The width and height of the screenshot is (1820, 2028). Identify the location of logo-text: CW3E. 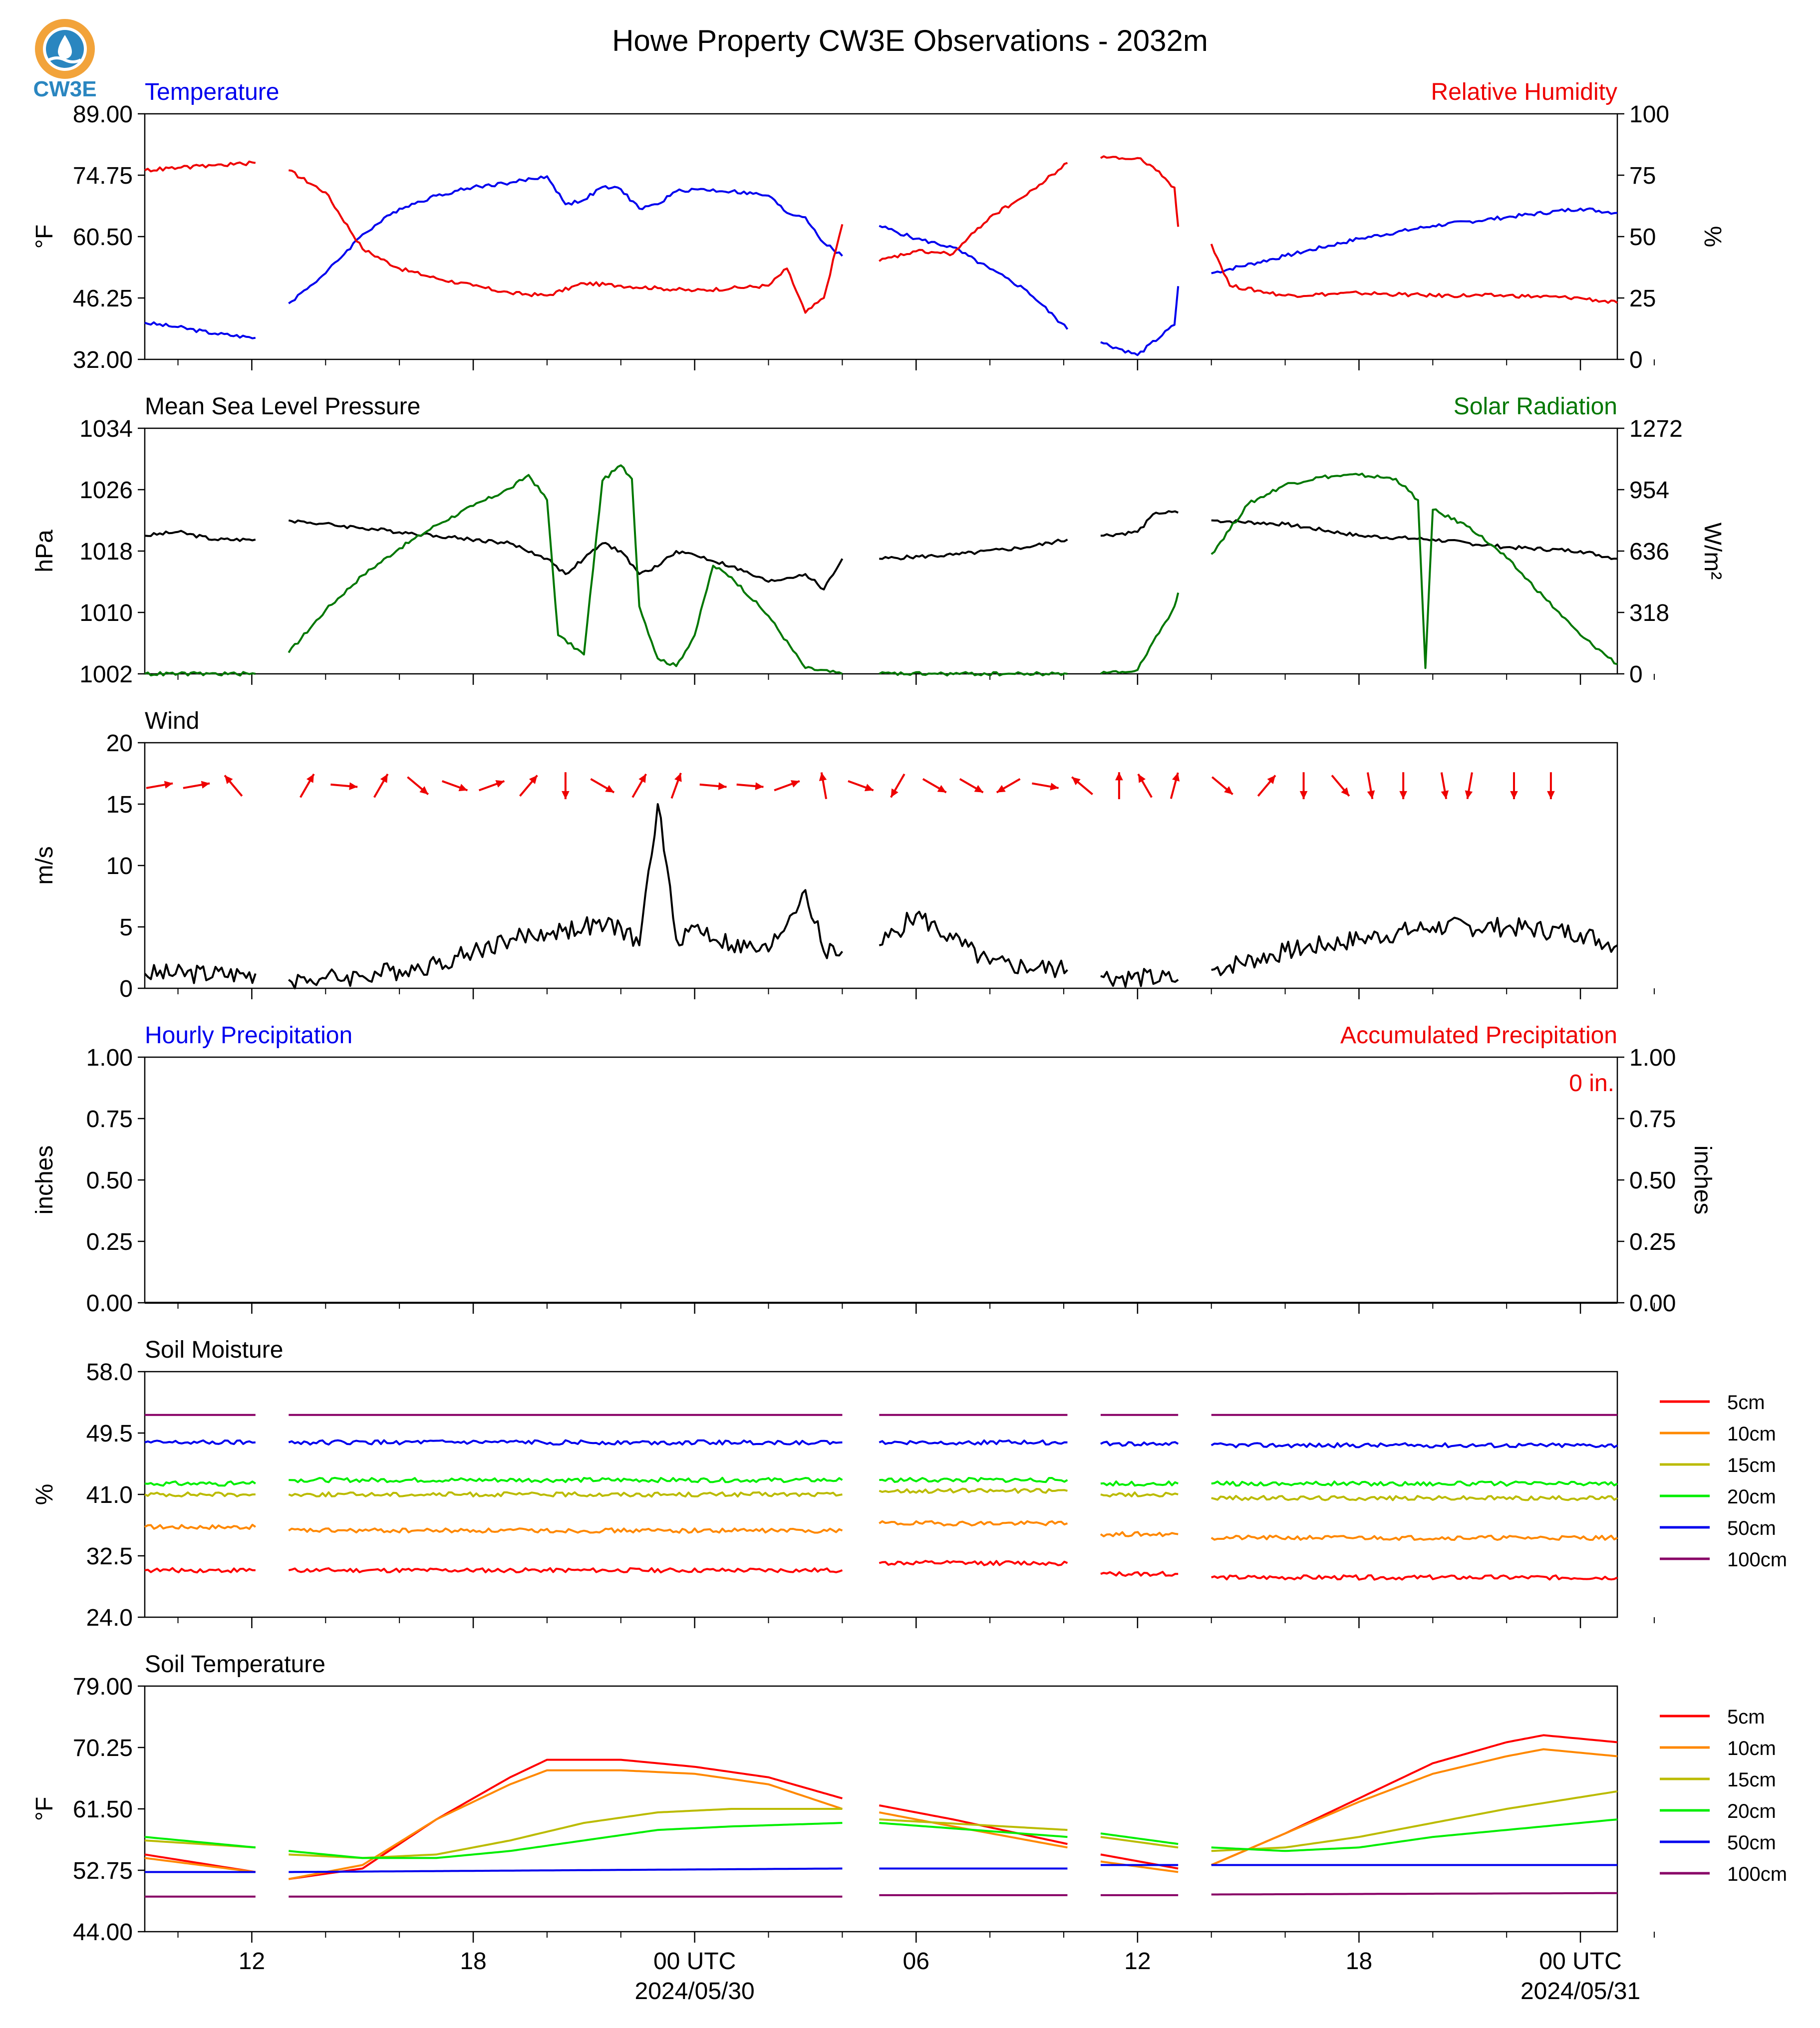
(64, 89).